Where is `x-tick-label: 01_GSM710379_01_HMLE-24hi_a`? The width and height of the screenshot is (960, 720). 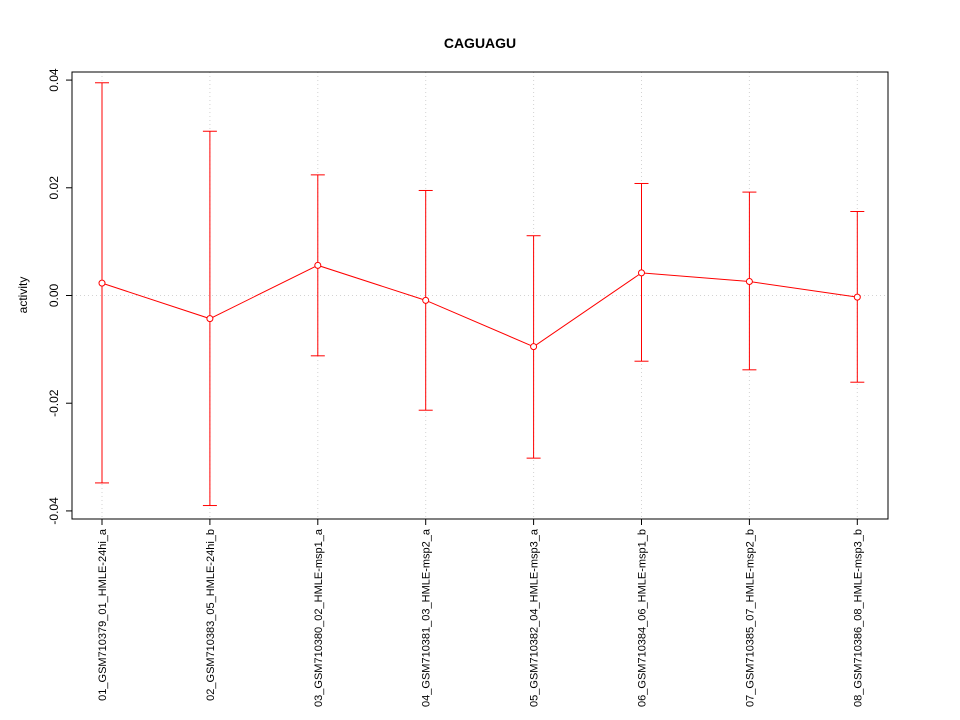 x-tick-label: 01_GSM710379_01_HMLE-24hi_a is located at coordinates (103, 614).